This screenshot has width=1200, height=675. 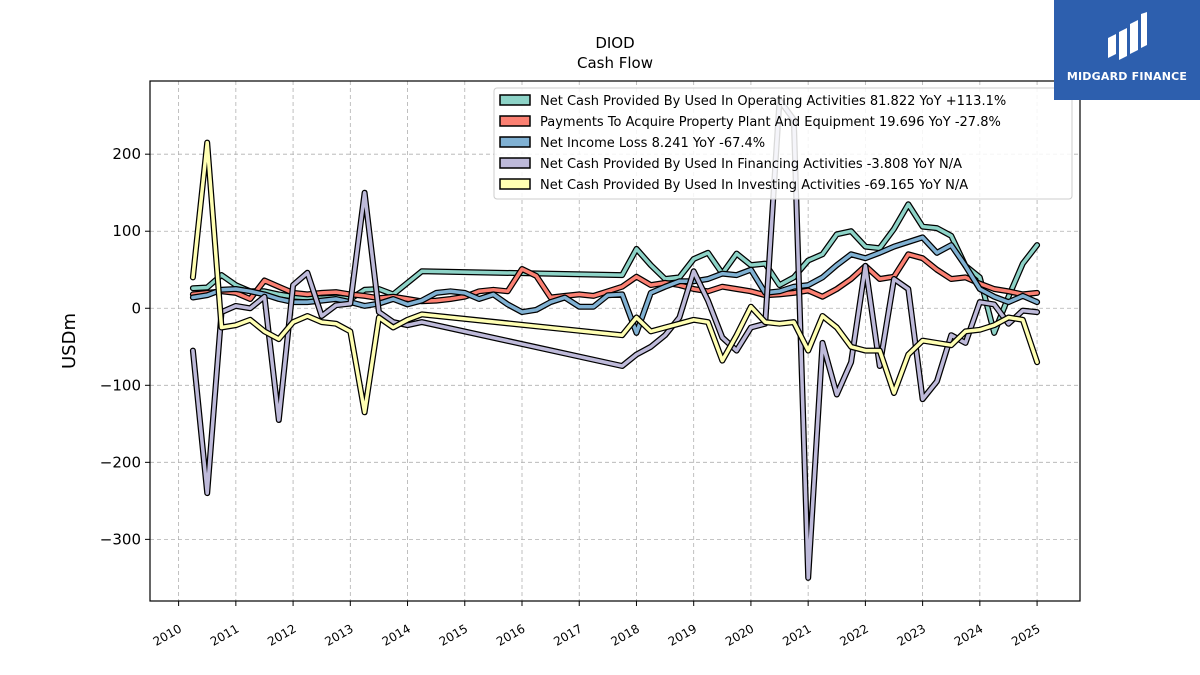 I want to click on x-tick-label: 2022, so click(x=853, y=634).